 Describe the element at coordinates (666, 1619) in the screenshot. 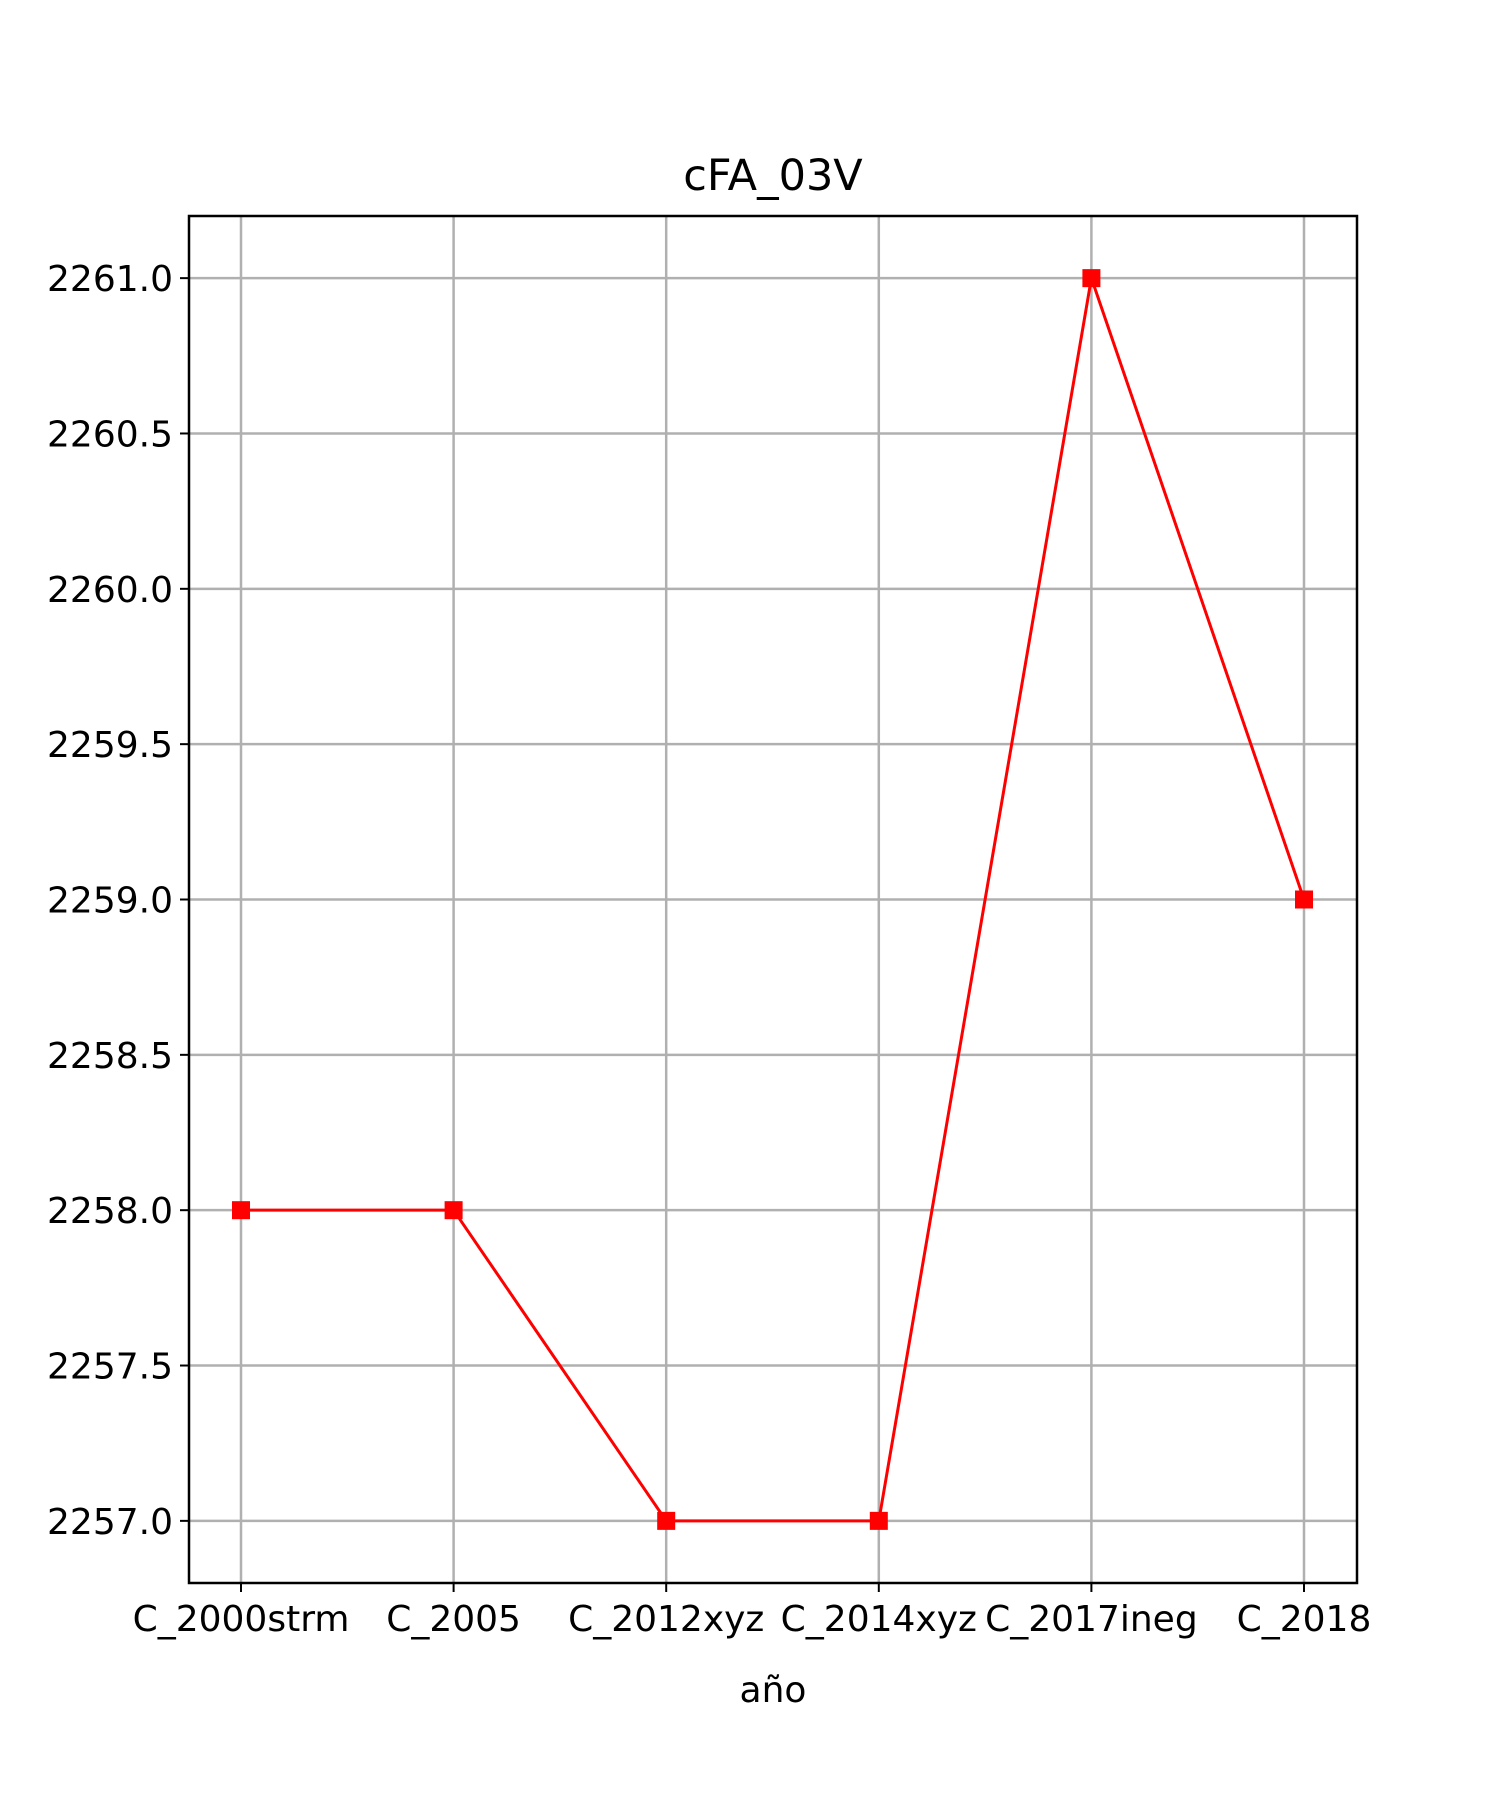

I see `x-tick-label: C_2012xyz` at that location.